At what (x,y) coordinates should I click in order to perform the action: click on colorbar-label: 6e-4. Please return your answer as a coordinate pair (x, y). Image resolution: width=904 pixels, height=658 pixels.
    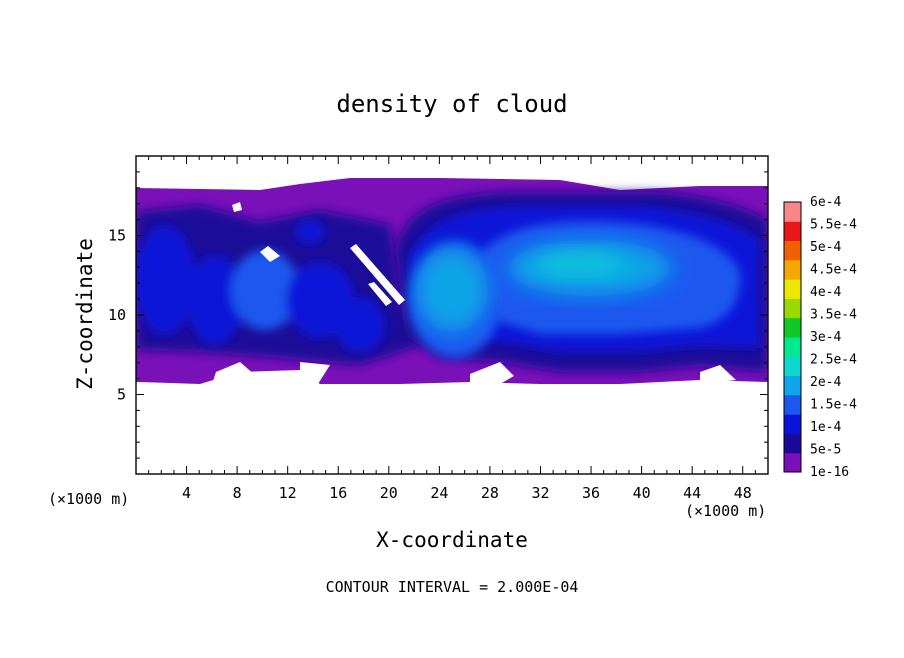
    Looking at the image, I should click on (825, 202).